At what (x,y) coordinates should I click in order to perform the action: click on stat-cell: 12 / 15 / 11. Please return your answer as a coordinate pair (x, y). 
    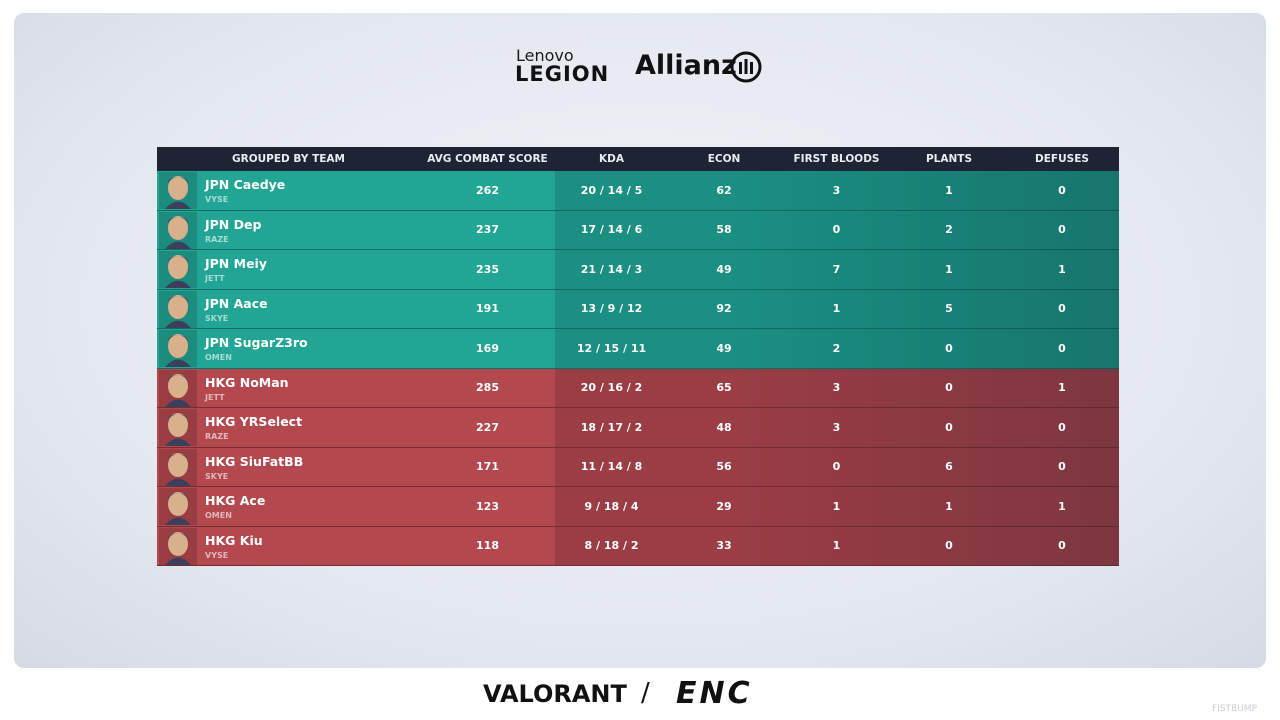
    Looking at the image, I should click on (611, 348).